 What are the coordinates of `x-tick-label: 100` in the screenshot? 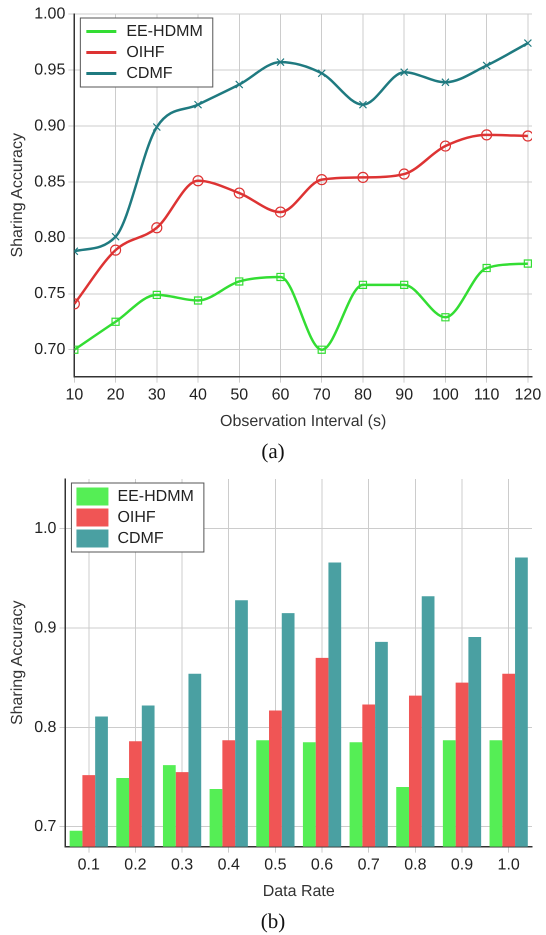 It's located at (445, 395).